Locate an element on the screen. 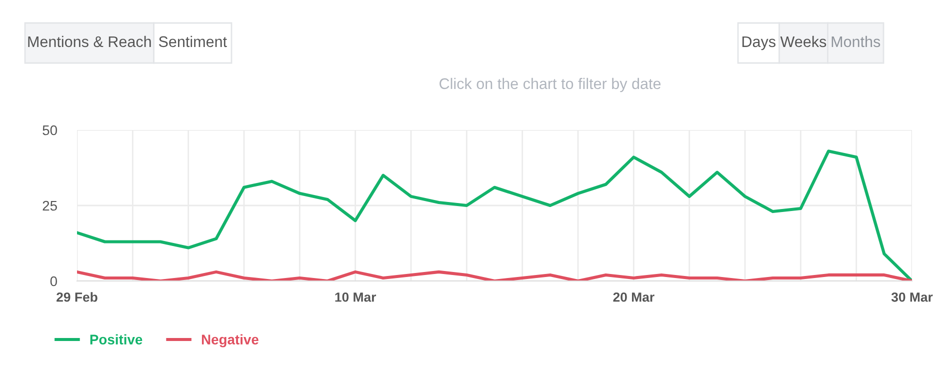 The image size is (943, 367). x-tick-label: 10 Mar is located at coordinates (355, 297).